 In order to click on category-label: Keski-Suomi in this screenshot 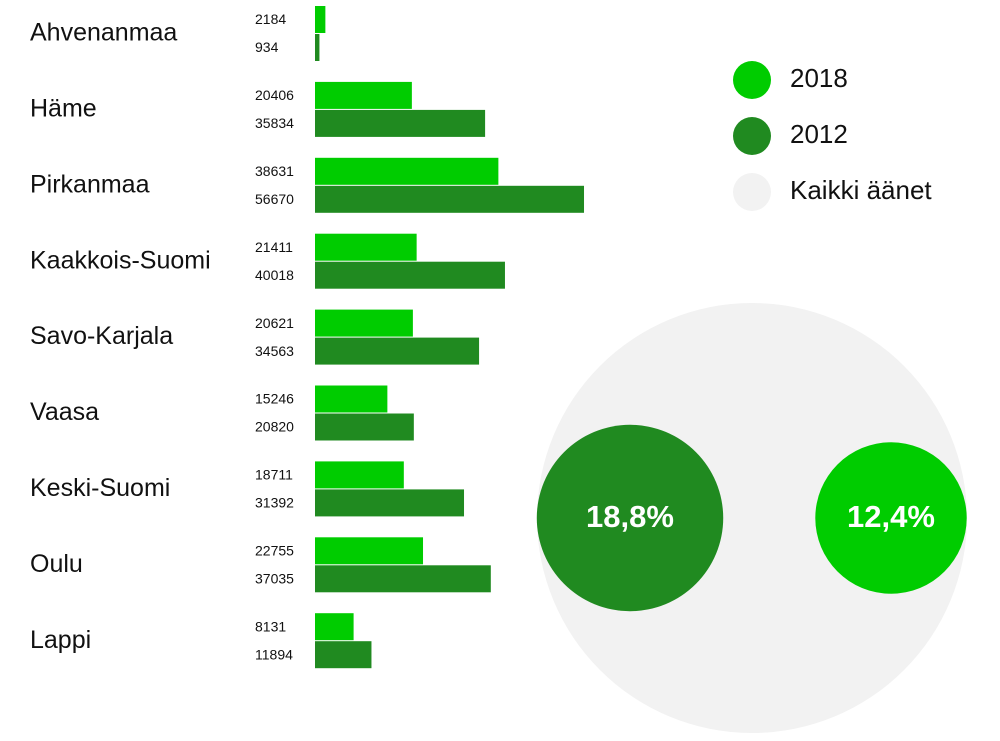, I will do `click(100, 488)`.